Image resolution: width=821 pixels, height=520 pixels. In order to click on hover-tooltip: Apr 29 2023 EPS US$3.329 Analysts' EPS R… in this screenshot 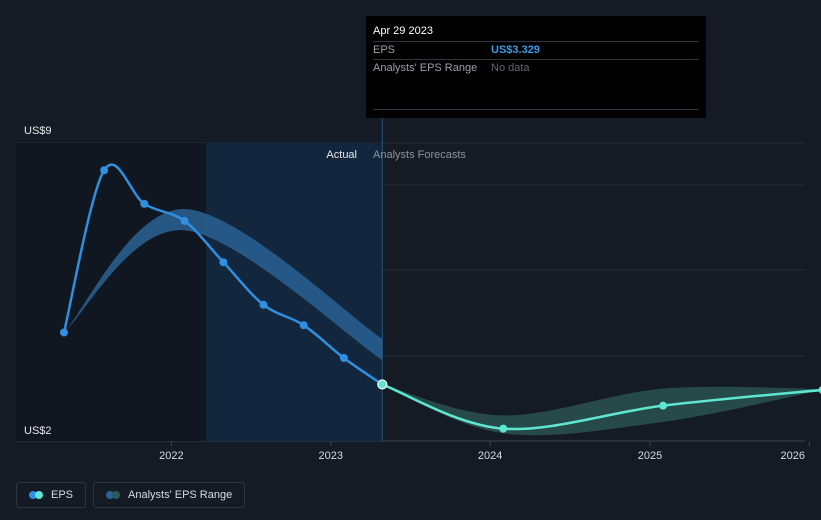, I will do `click(536, 67)`.